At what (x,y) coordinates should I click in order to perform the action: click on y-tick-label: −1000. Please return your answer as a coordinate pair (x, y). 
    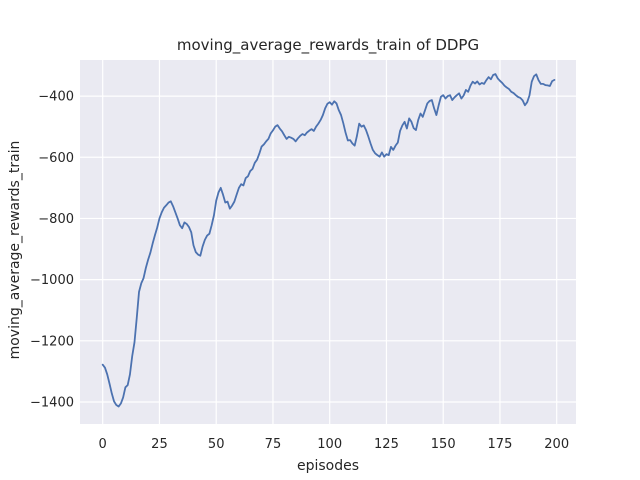
    Looking at the image, I should click on (52, 280).